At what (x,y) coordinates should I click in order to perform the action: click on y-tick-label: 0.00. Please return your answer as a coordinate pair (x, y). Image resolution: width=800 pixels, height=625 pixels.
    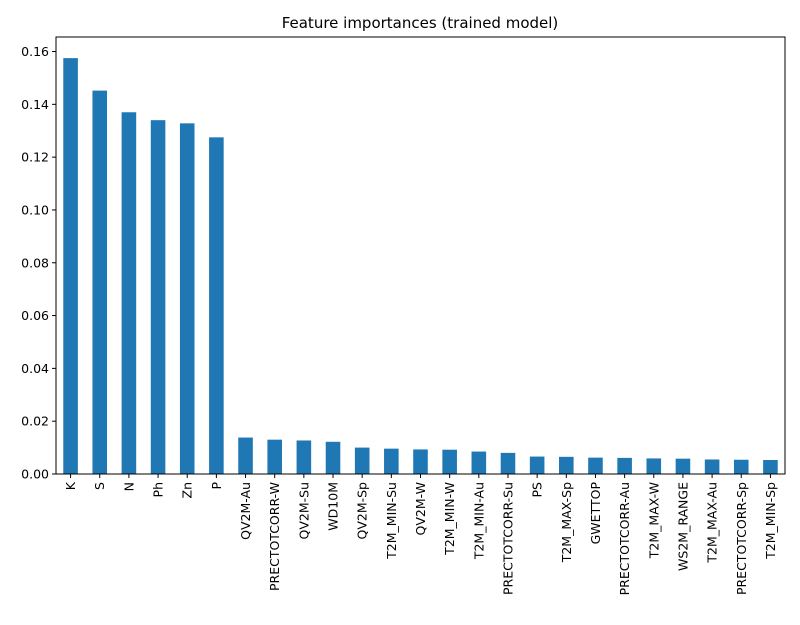
    Looking at the image, I should click on (35, 474).